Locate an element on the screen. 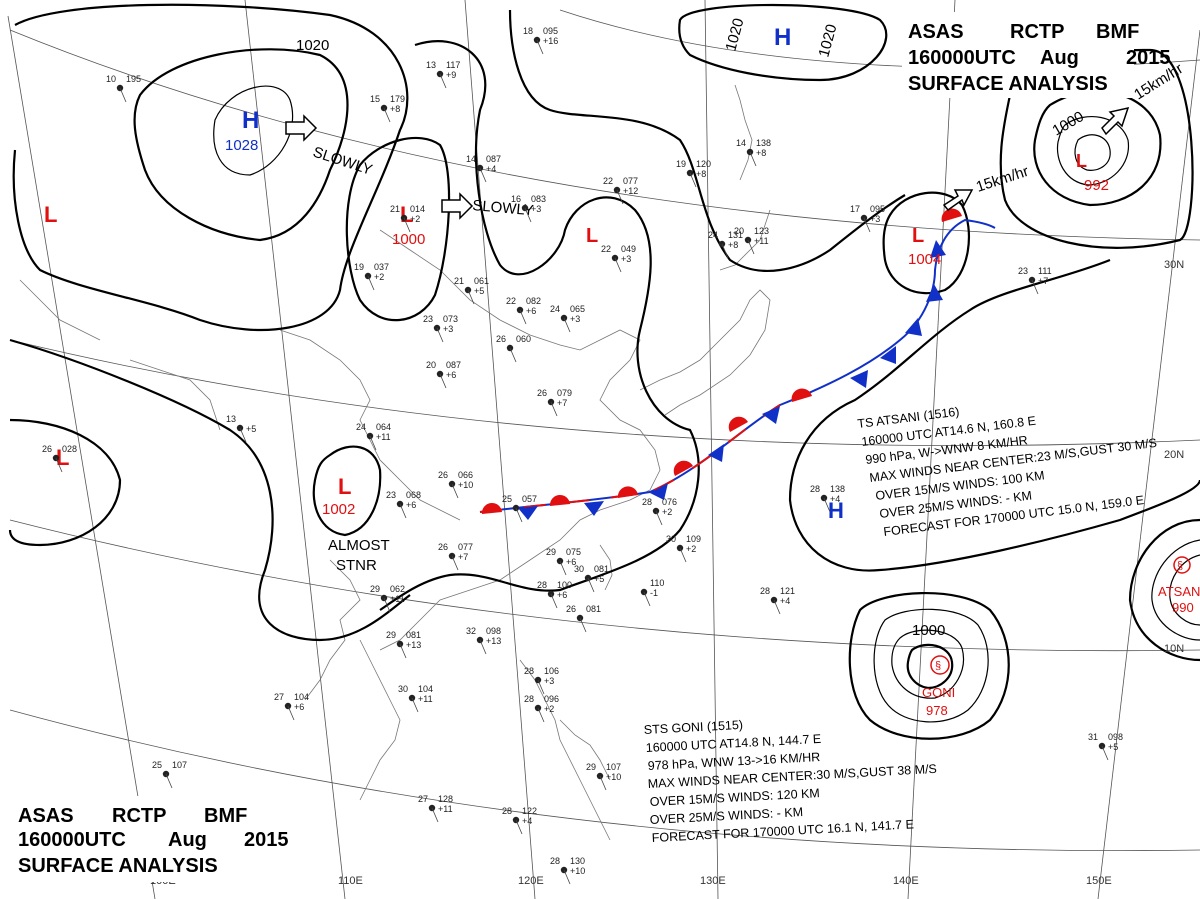 The height and width of the screenshot is (899, 1200). latitude-label: 20N is located at coordinates (1174, 455).